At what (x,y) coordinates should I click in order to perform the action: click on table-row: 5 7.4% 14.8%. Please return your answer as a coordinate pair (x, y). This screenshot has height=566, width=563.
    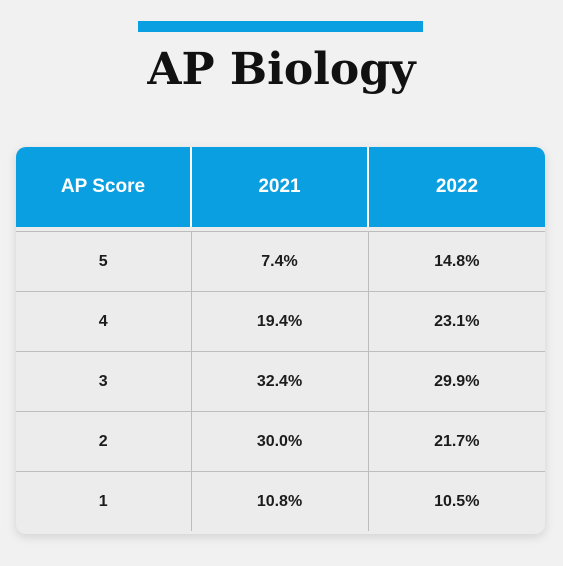
    Looking at the image, I should click on (280, 261).